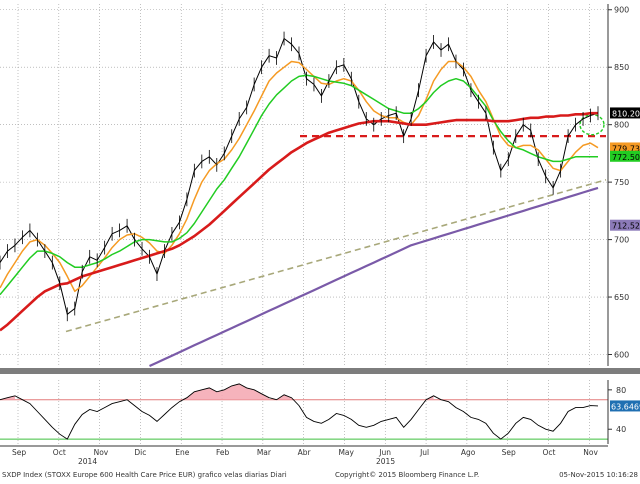 The height and width of the screenshot is (484, 640). Describe the element at coordinates (621, 125) in the screenshot. I see `main-ytick-label-800: 800` at that location.